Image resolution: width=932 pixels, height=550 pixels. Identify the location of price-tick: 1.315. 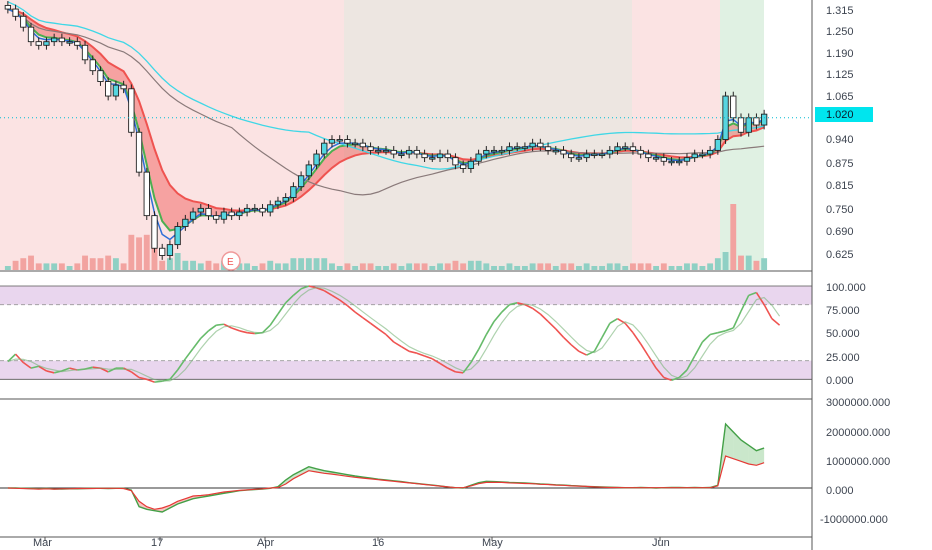
(840, 11).